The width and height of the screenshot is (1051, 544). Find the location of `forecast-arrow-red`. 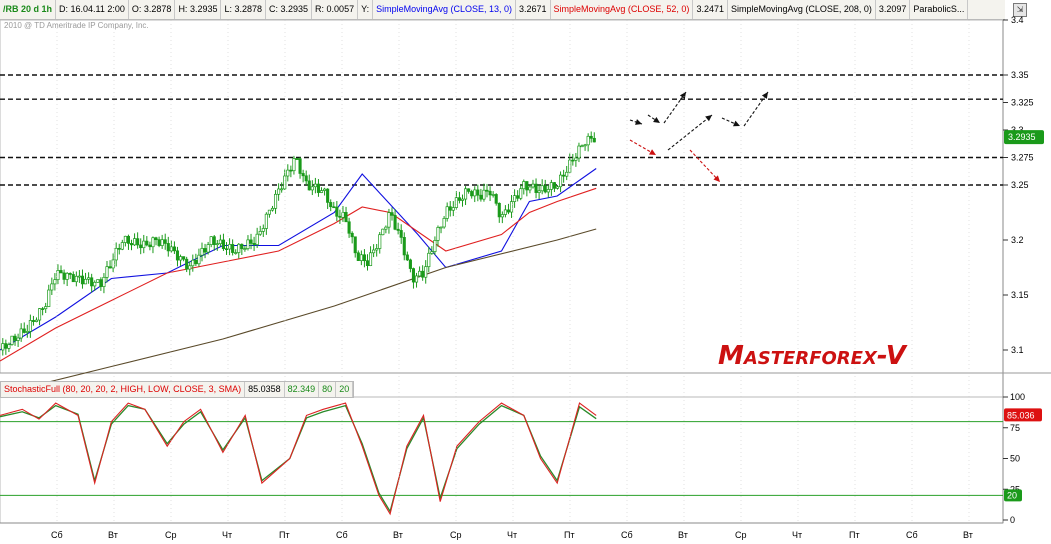

forecast-arrow-red is located at coordinates (705, 166).